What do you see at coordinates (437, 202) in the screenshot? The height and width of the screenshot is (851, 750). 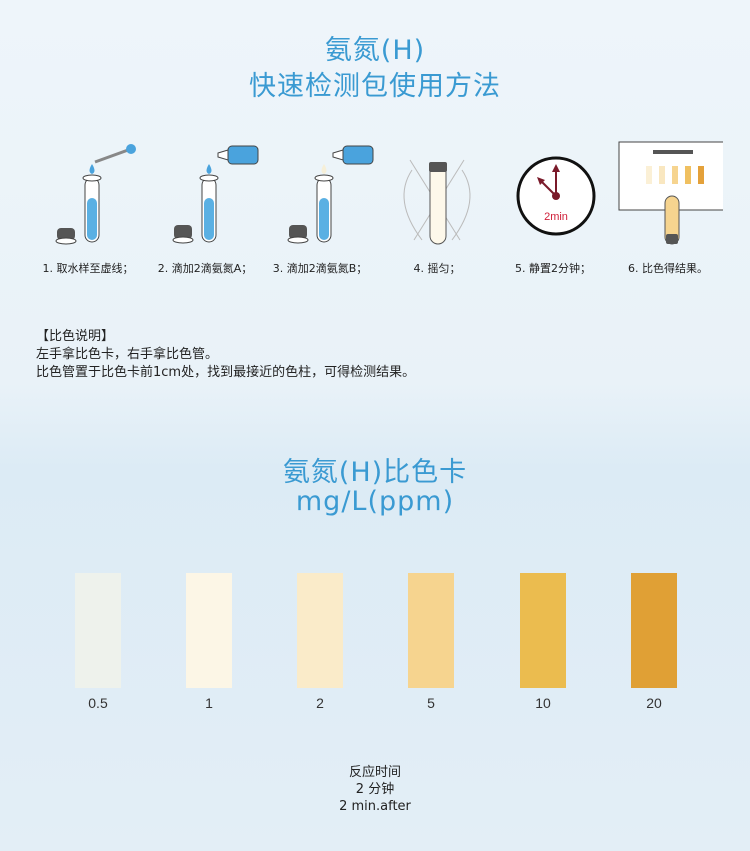 I see `shake-tube-icon` at bounding box center [437, 202].